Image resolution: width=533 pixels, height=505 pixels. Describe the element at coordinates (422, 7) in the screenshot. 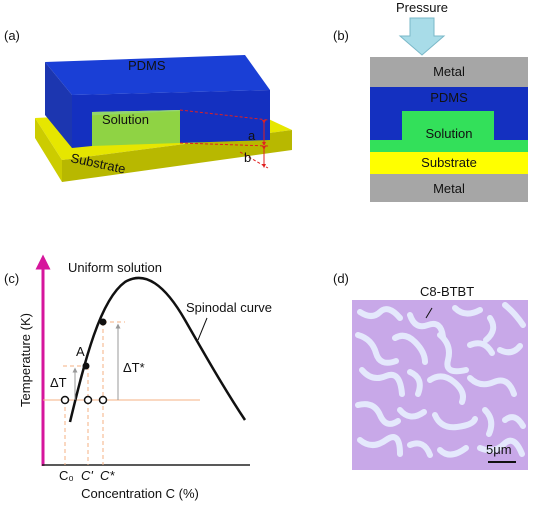

I see `pressure-label: Pressure` at that location.